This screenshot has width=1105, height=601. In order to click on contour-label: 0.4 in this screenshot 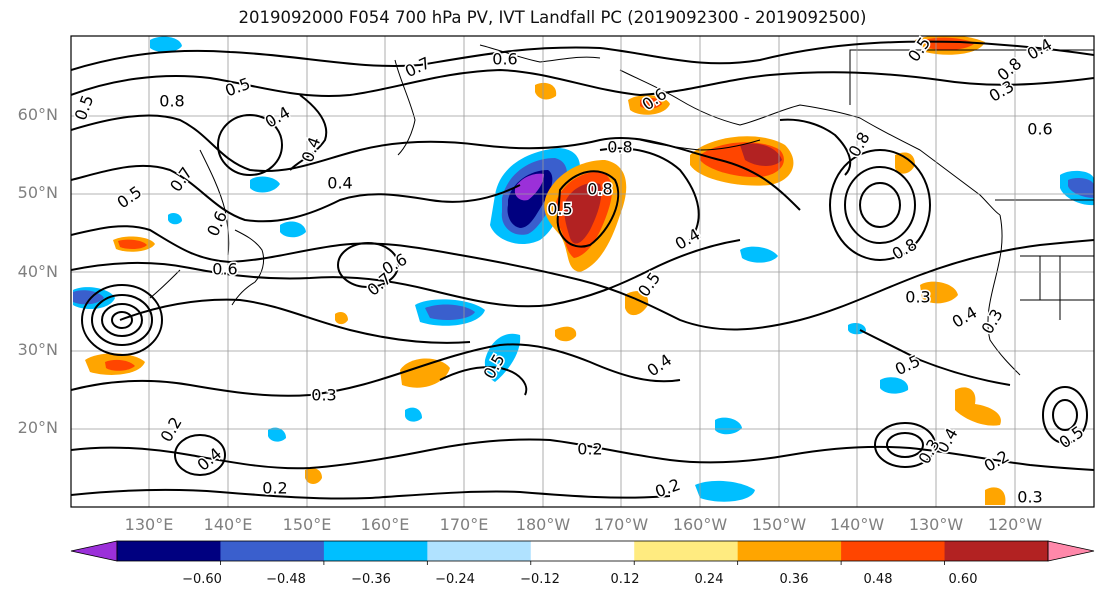, I will do `click(339, 183)`.